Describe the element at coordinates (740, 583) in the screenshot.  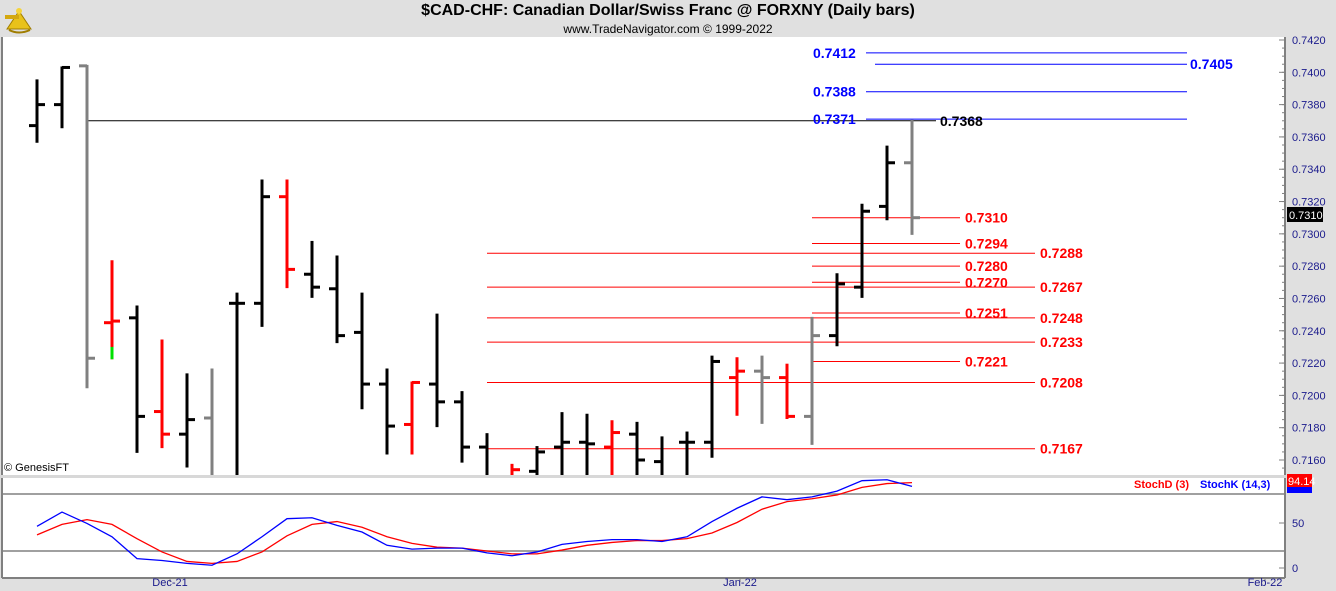
I see `x-tick-label: Jan-22` at that location.